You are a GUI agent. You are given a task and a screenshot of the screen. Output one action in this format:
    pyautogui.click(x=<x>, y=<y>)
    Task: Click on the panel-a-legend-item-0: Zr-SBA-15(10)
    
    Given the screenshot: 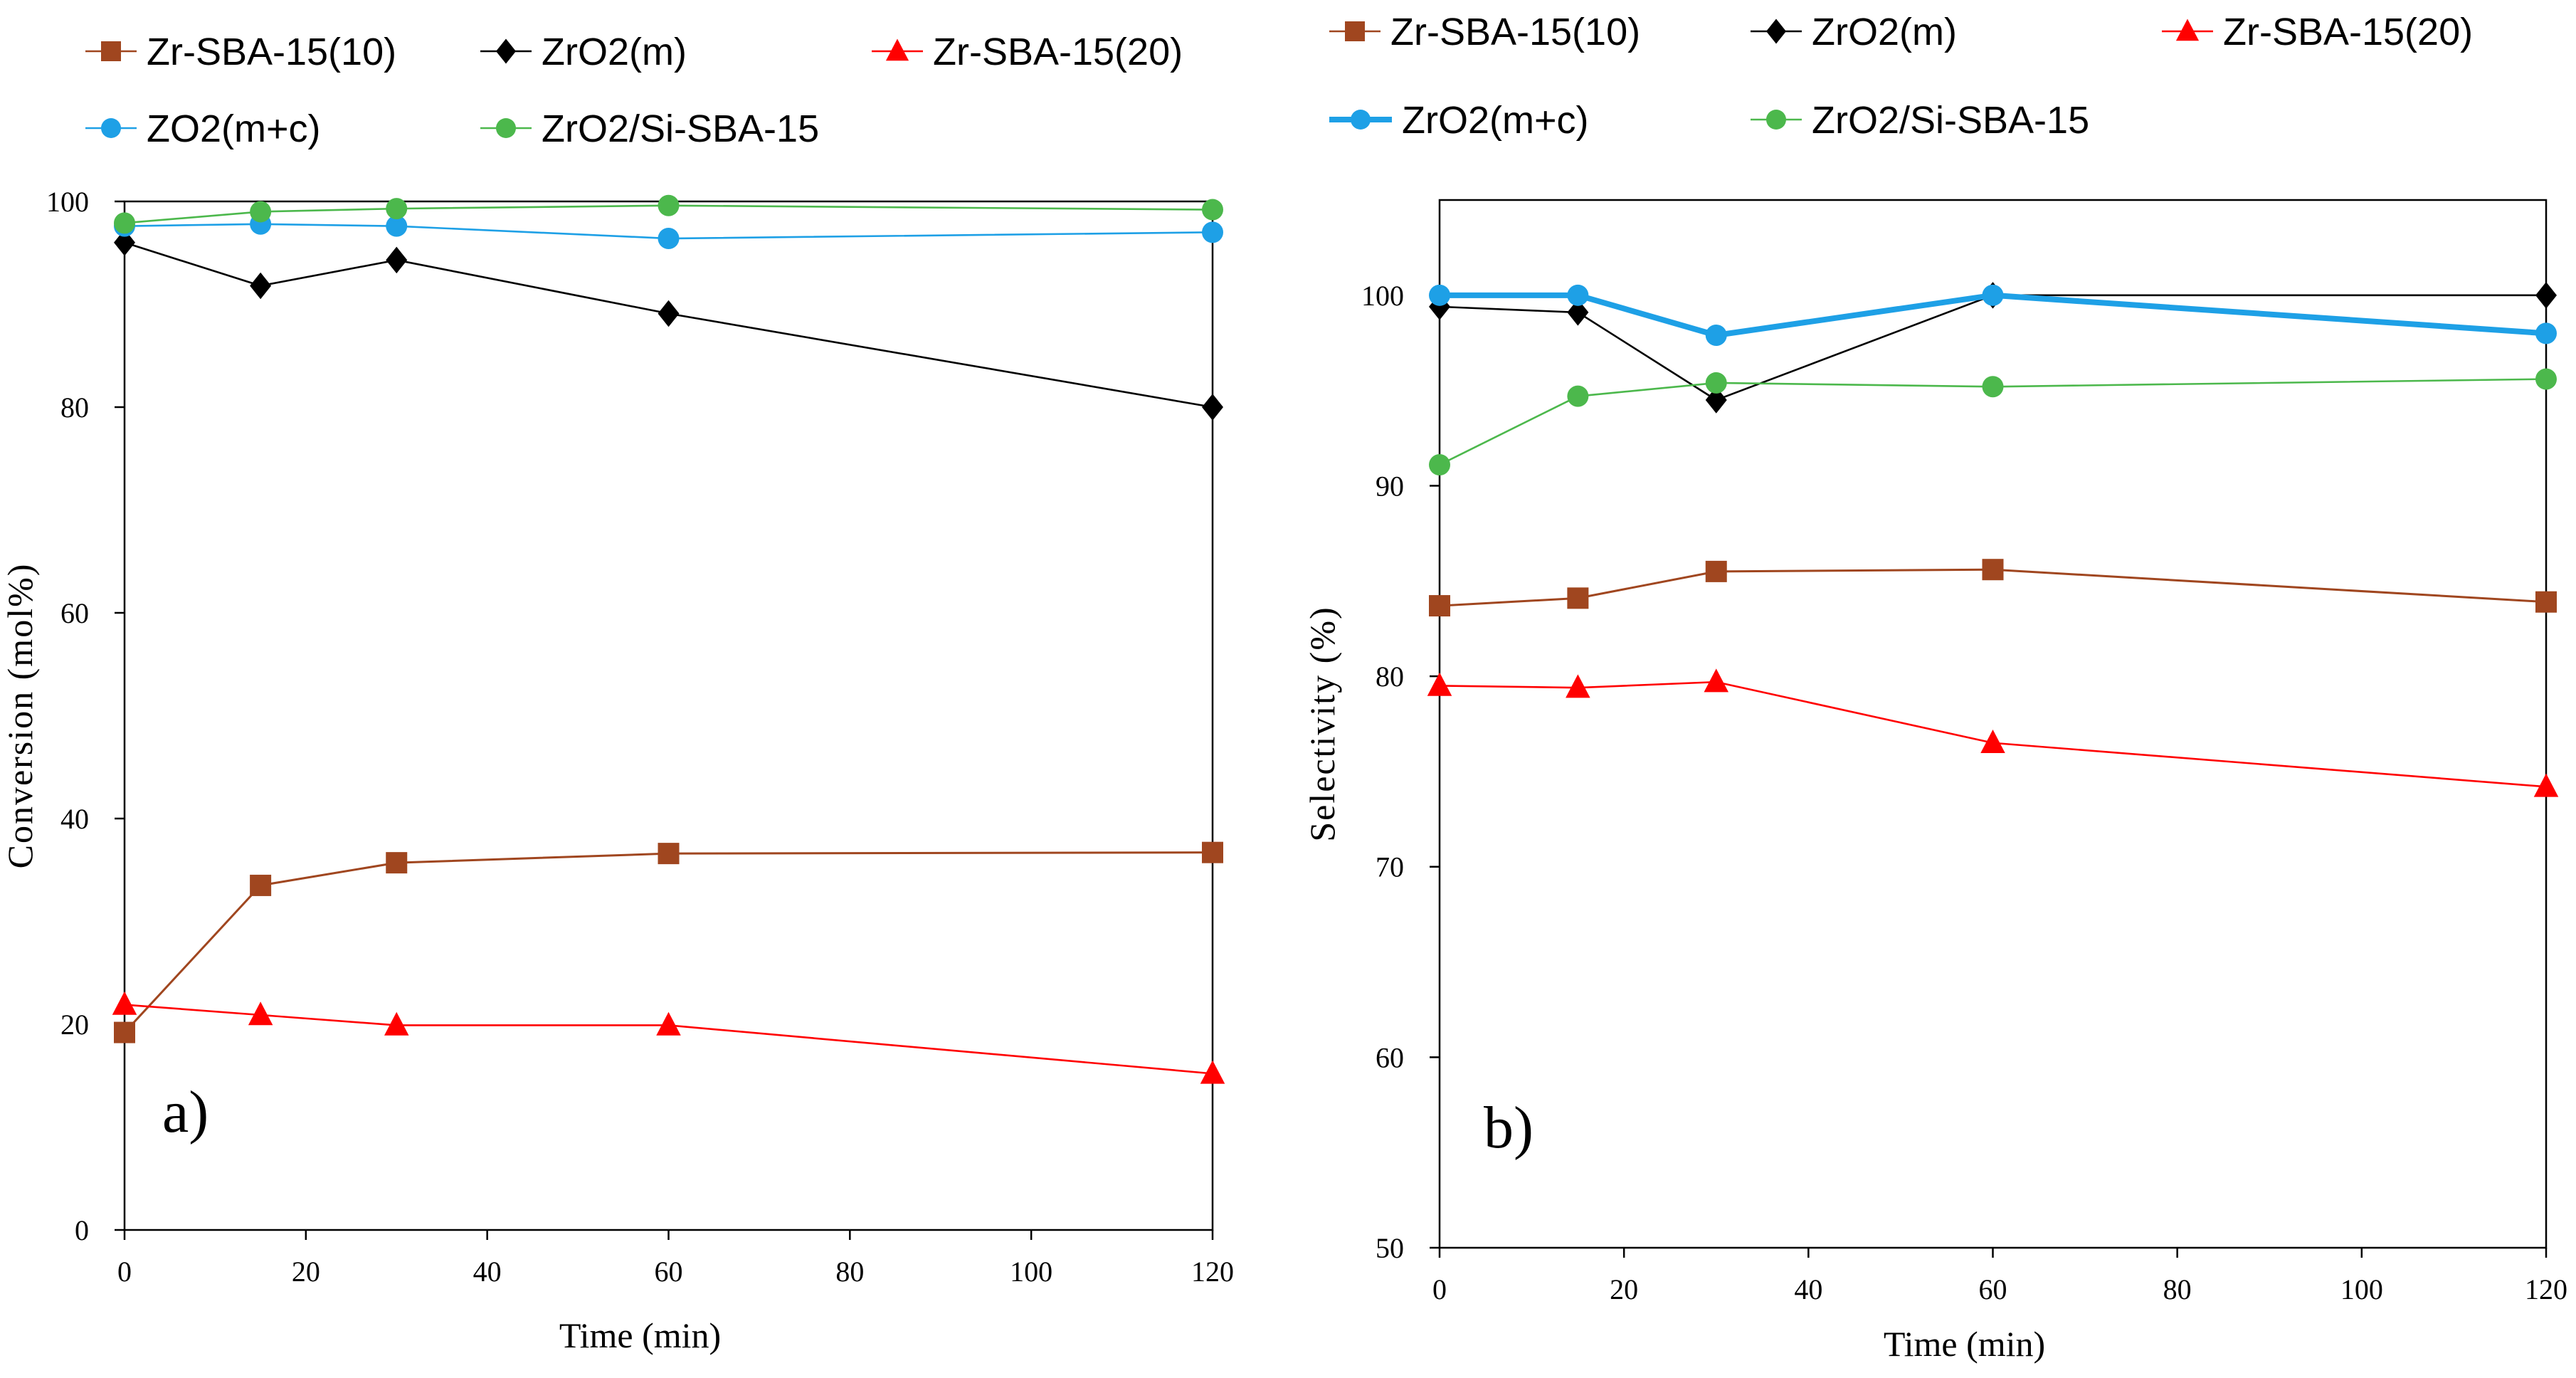 What is the action you would take?
    pyautogui.click(x=241, y=52)
    